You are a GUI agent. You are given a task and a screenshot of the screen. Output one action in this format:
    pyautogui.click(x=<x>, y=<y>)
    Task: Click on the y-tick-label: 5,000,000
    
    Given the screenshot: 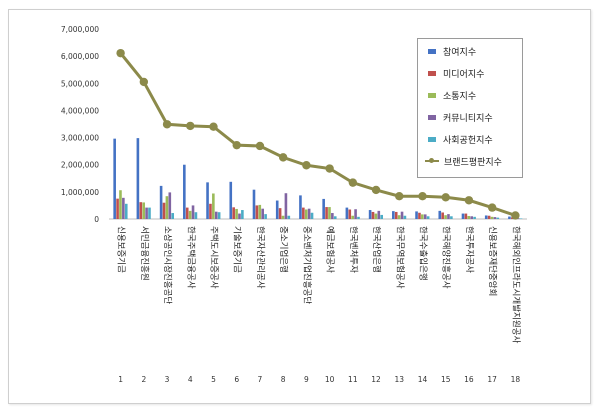 What is the action you would take?
    pyautogui.click(x=80, y=83)
    